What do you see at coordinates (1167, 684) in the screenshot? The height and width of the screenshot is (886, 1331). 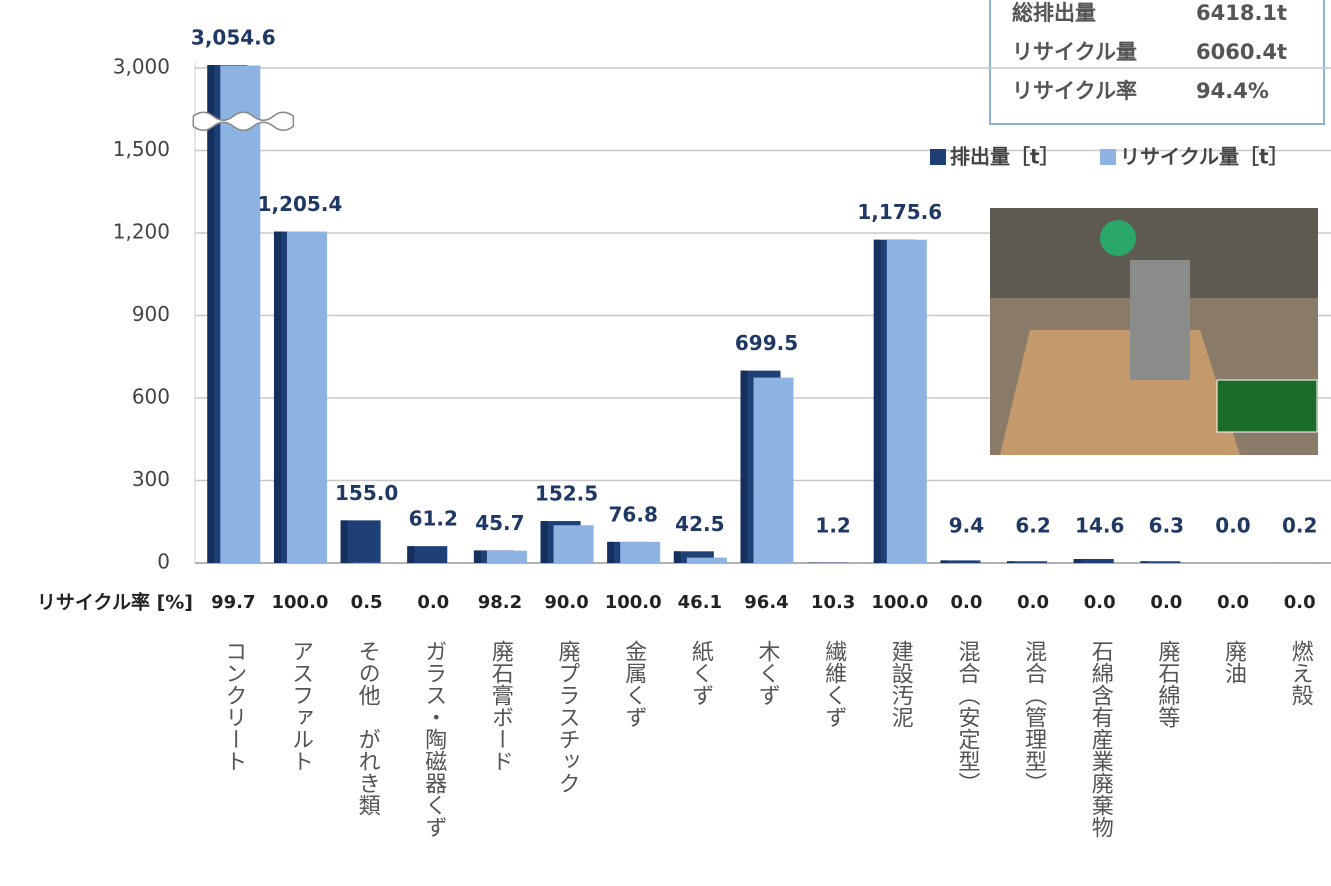 I see `category-label: 廃石綿等` at bounding box center [1167, 684].